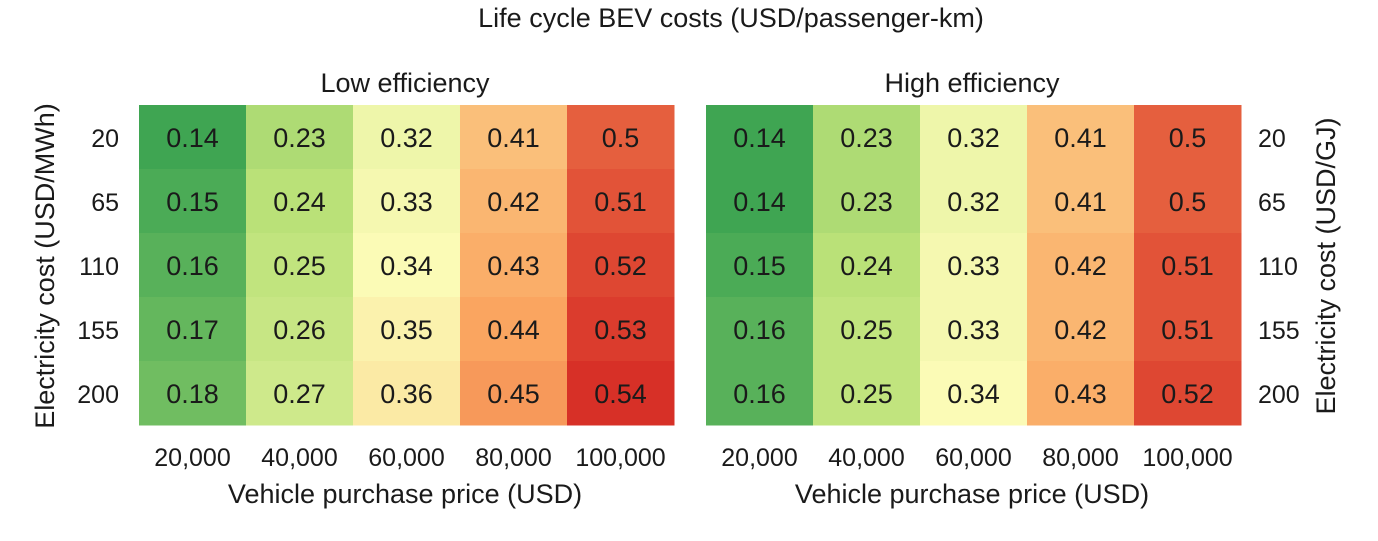 Image resolution: width=1378 pixels, height=541 pixels. What do you see at coordinates (192, 394) in the screenshot?
I see `left-cell-value-label: 0.18` at bounding box center [192, 394].